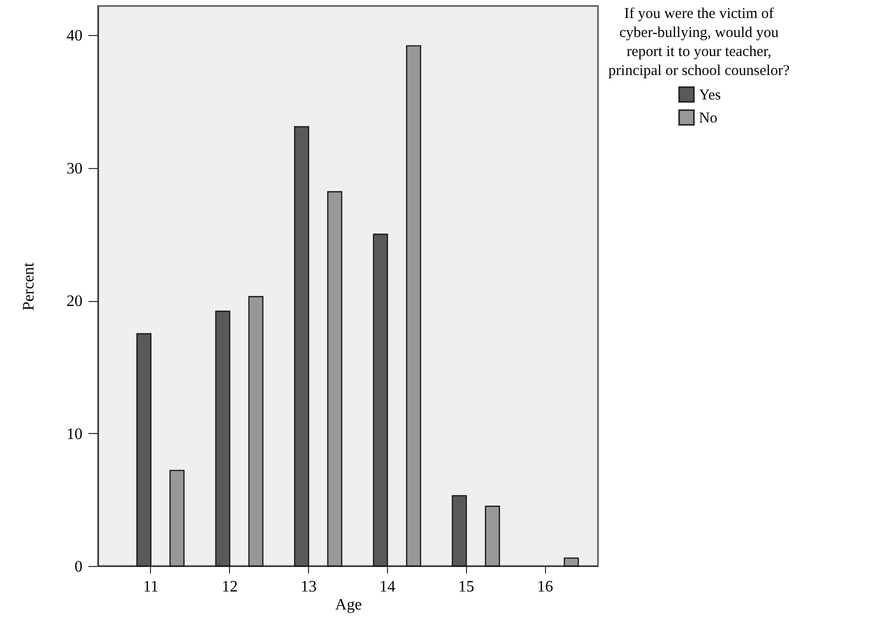 The height and width of the screenshot is (630, 870). Describe the element at coordinates (466, 587) in the screenshot. I see `x-tick-label: 15` at that location.